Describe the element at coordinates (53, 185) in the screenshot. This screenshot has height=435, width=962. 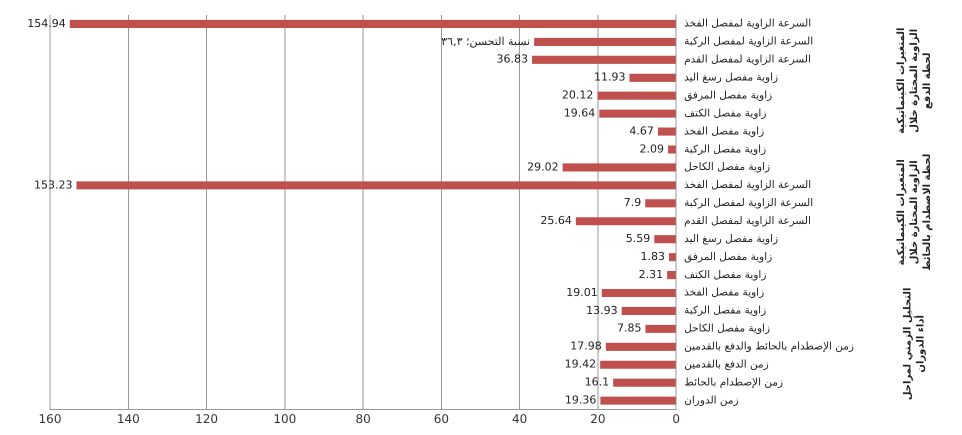
I see `data-label: 153.23` at that location.